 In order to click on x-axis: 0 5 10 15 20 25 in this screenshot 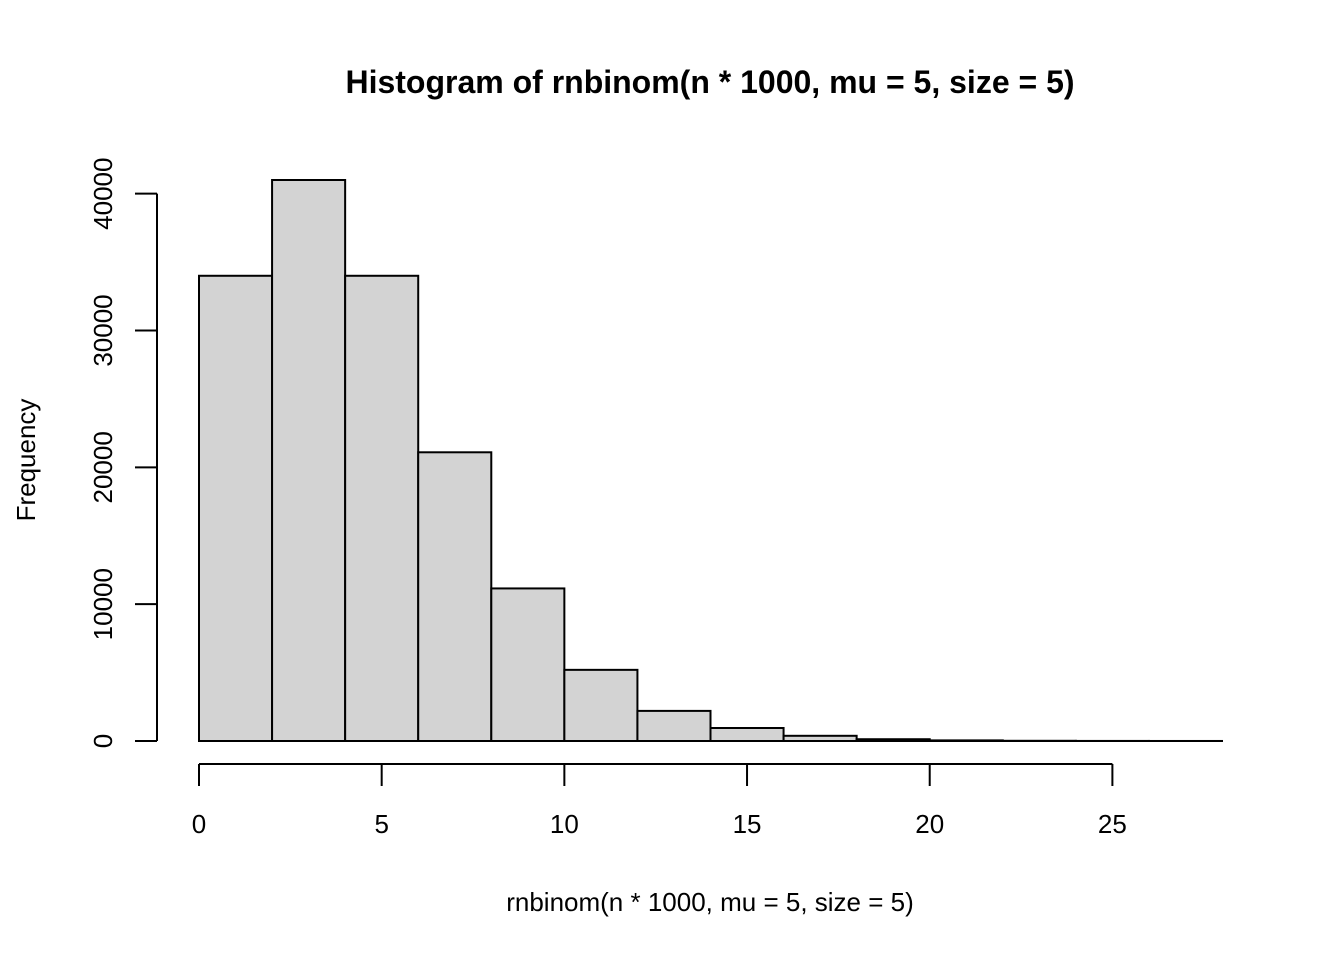, I will do `click(659, 801)`.